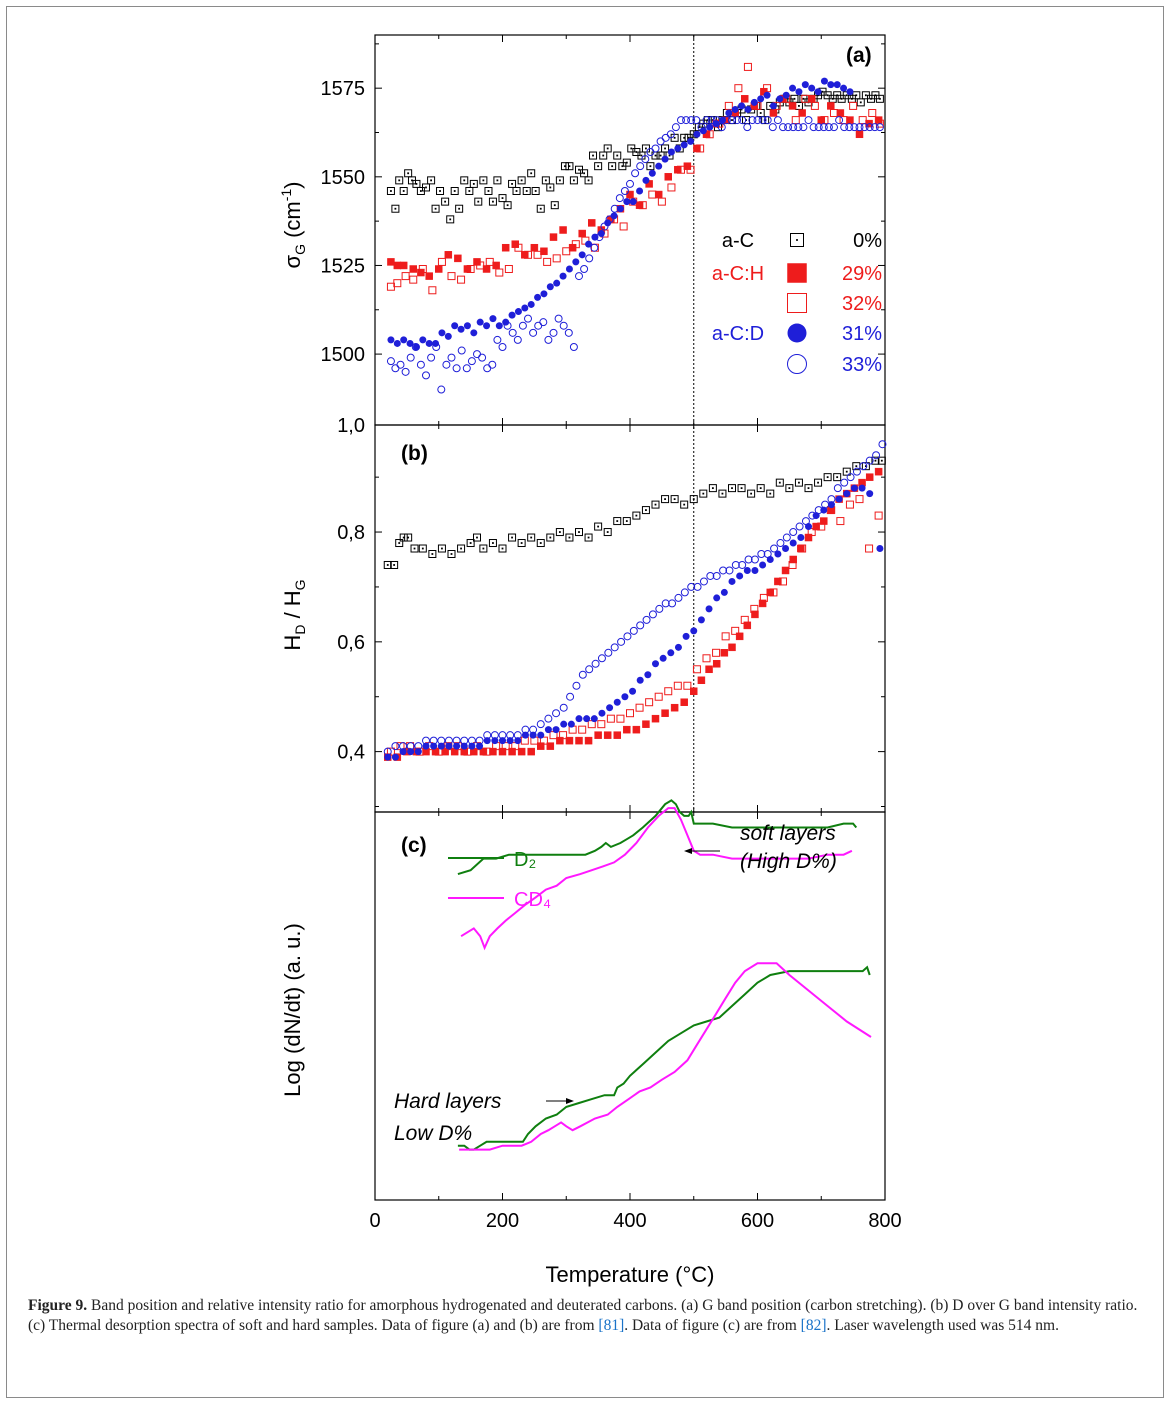 The image size is (1171, 1405). Describe the element at coordinates (374, 1221) in the screenshot. I see `x-tick-label: 0` at that location.